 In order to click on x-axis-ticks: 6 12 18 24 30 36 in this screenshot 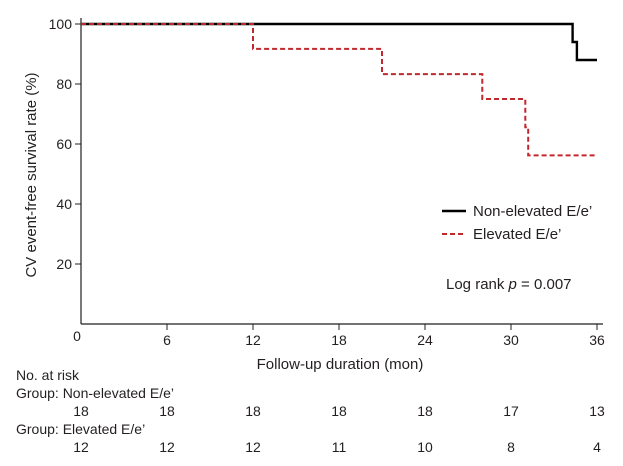, I will do `click(384, 336)`.